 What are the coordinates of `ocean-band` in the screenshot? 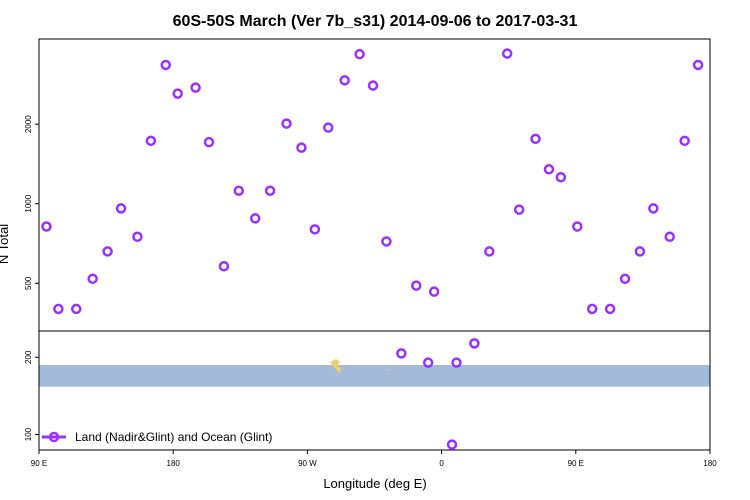 It's located at (374, 376).